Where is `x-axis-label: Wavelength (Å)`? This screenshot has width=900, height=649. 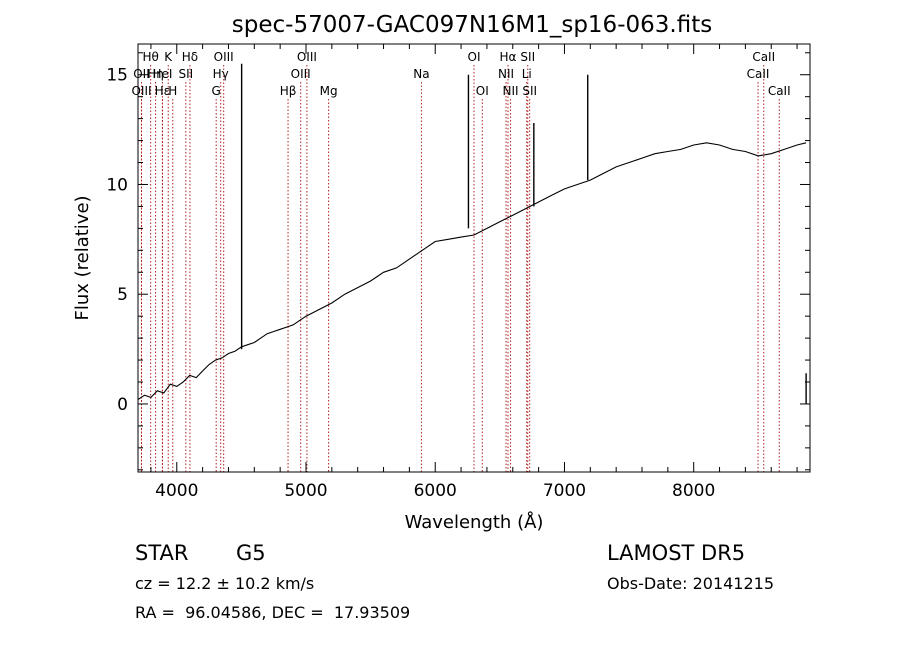 x-axis-label: Wavelength (Å) is located at coordinates (474, 522).